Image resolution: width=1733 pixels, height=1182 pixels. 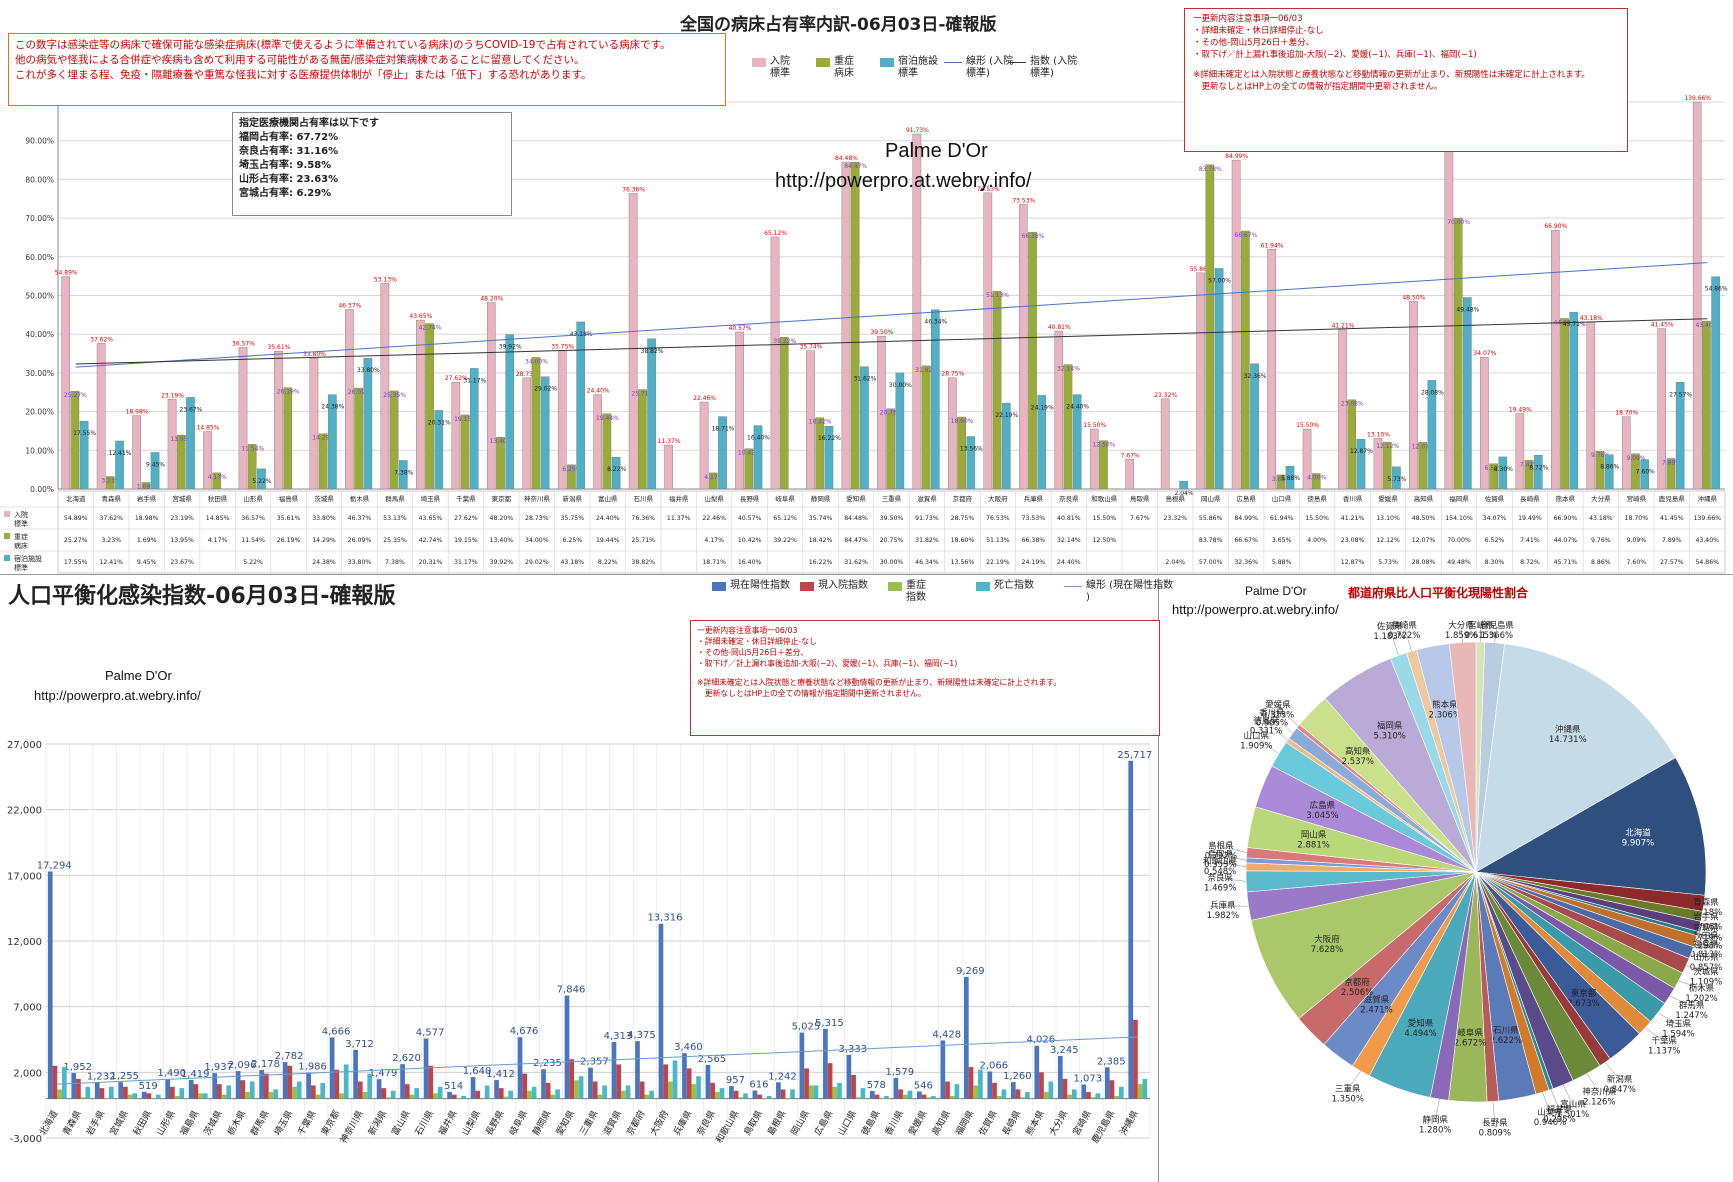 I want to click on category-label: 愛媛県, so click(x=1388, y=498).